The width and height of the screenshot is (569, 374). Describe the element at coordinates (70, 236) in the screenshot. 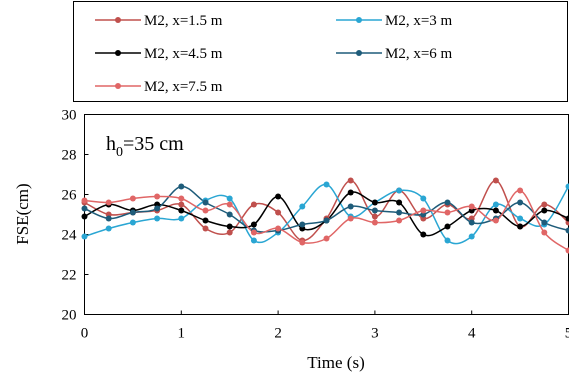

I see `y-tick-label: 24` at that location.